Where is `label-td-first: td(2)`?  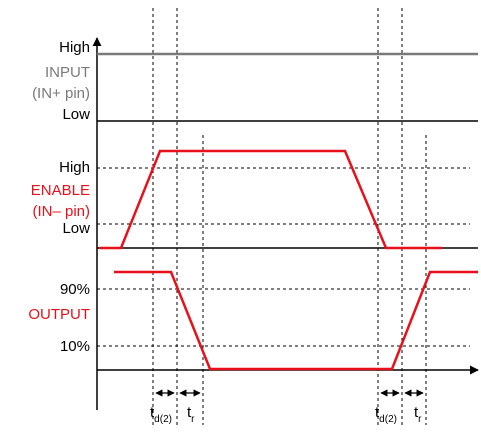
label-td-first: td(2) is located at coordinates (161, 414).